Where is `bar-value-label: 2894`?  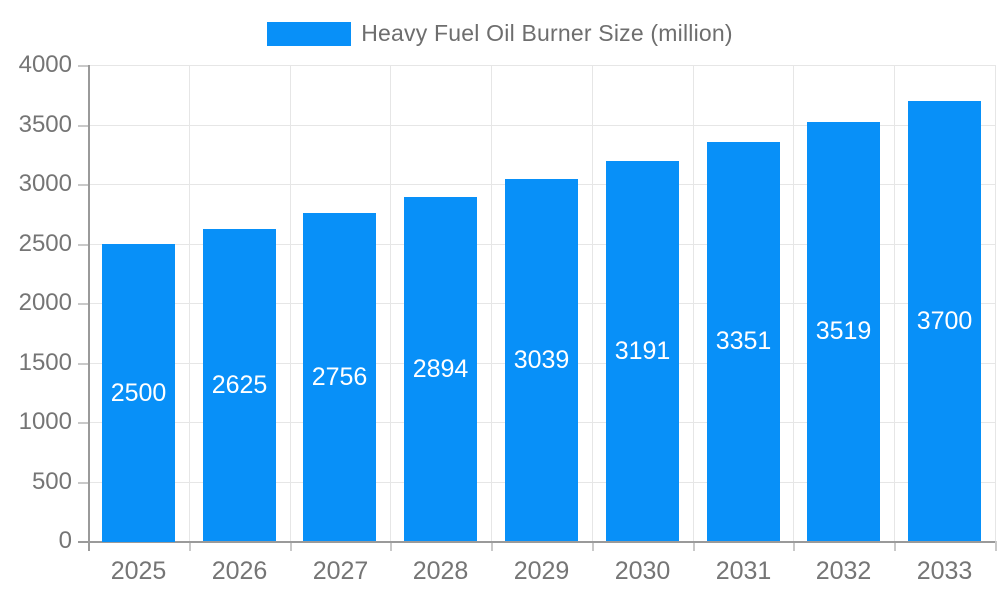 bar-value-label: 2894 is located at coordinates (440, 368).